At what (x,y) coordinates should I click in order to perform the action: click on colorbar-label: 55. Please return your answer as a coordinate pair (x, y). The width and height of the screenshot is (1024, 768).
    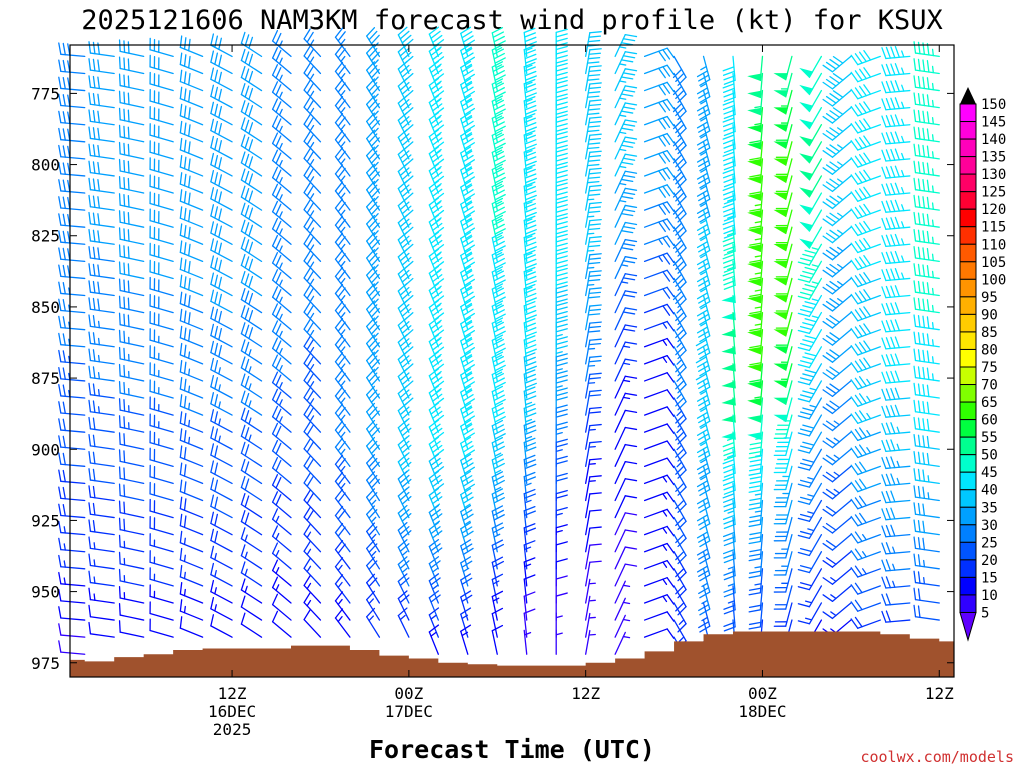
    Looking at the image, I should click on (989, 438).